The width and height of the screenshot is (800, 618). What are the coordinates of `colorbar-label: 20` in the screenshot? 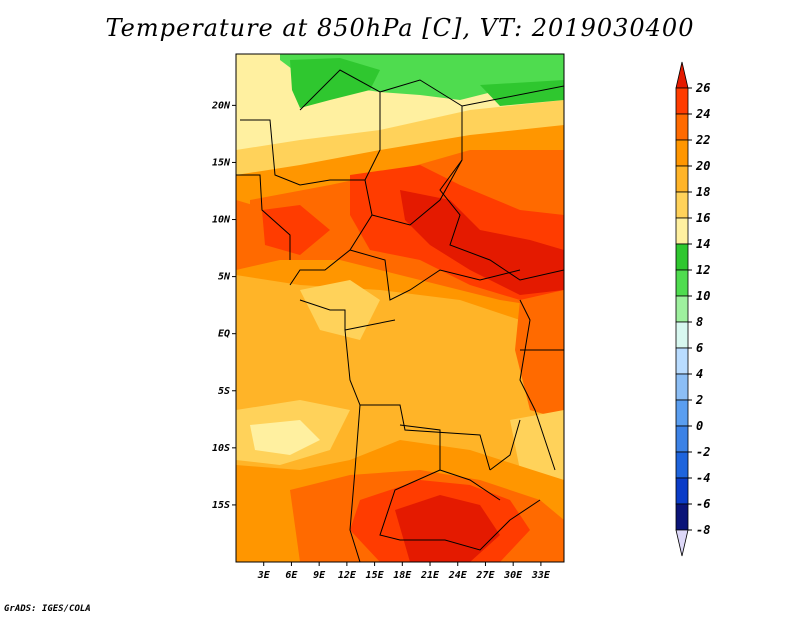 It's located at (702, 166).